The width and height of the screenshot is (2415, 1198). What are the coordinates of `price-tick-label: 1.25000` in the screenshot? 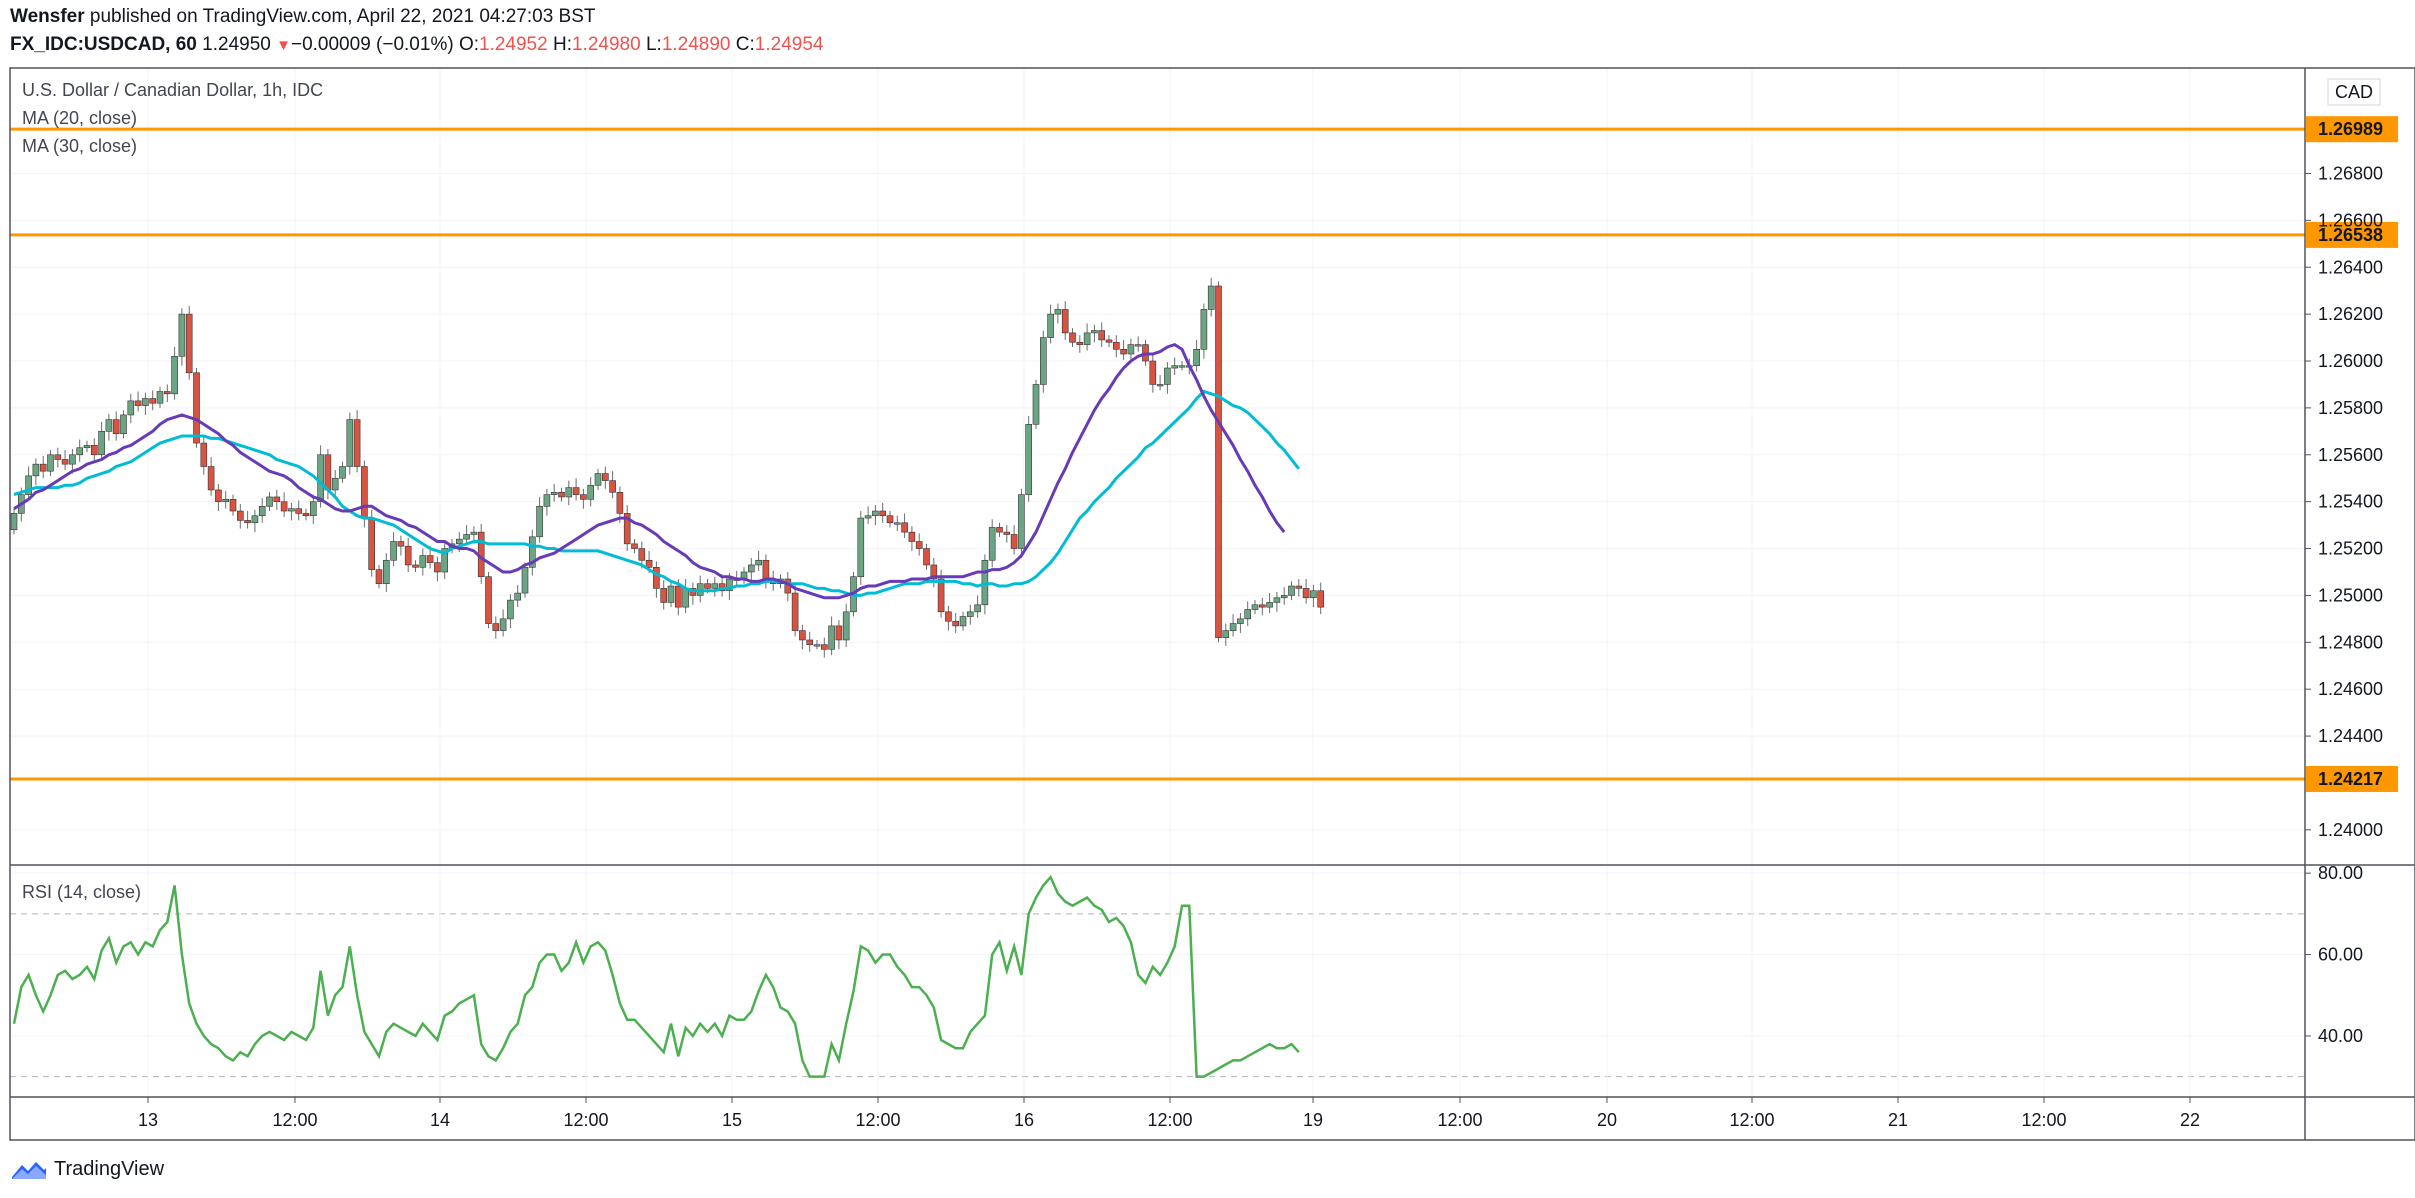 It's located at (2350, 595).